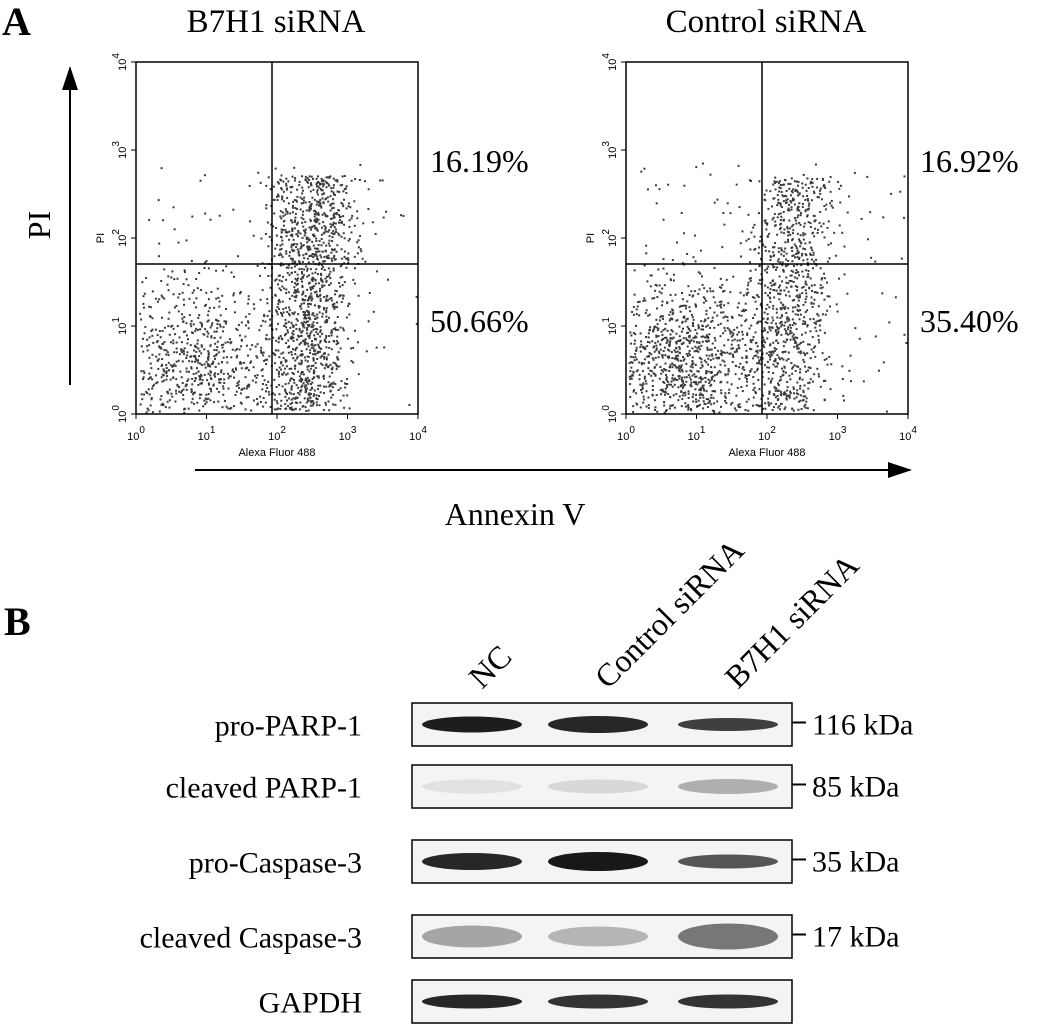  What do you see at coordinates (855, 862) in the screenshot?
I see `size-label: 35 kDa` at bounding box center [855, 862].